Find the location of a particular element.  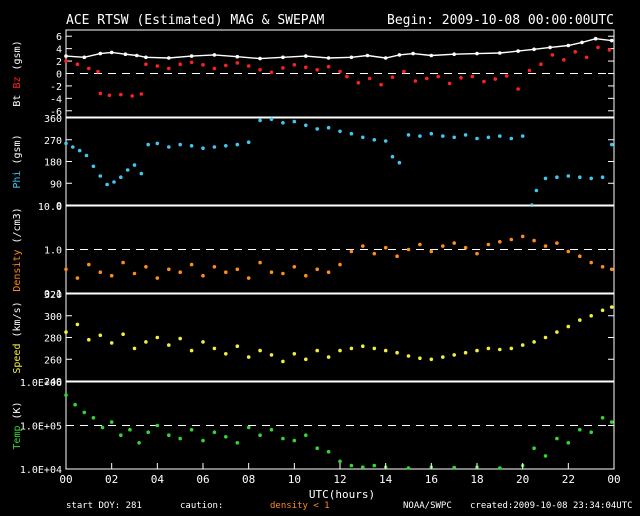

y-tick-label: -4 is located at coordinates (56, 99).